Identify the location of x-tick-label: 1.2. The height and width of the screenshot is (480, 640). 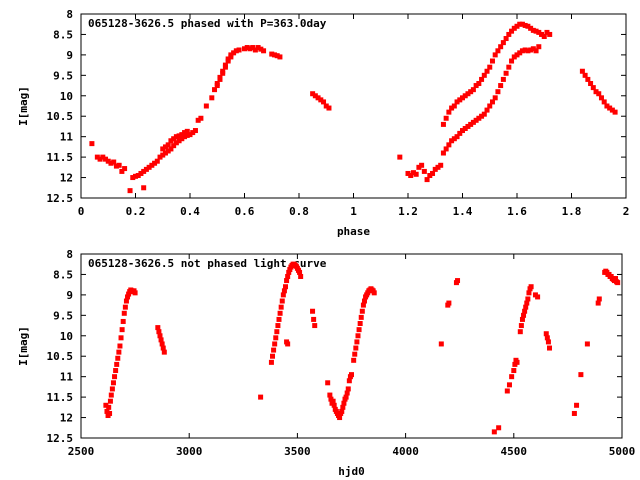
(408, 211).